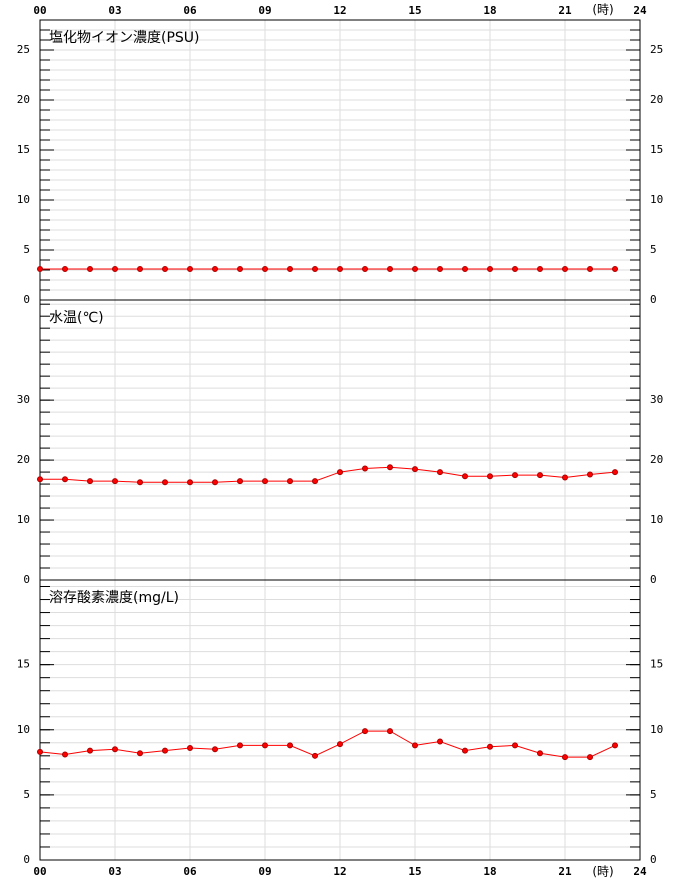  What do you see at coordinates (76, 318) in the screenshot?
I see `panel-title: 水温(℃)` at bounding box center [76, 318].